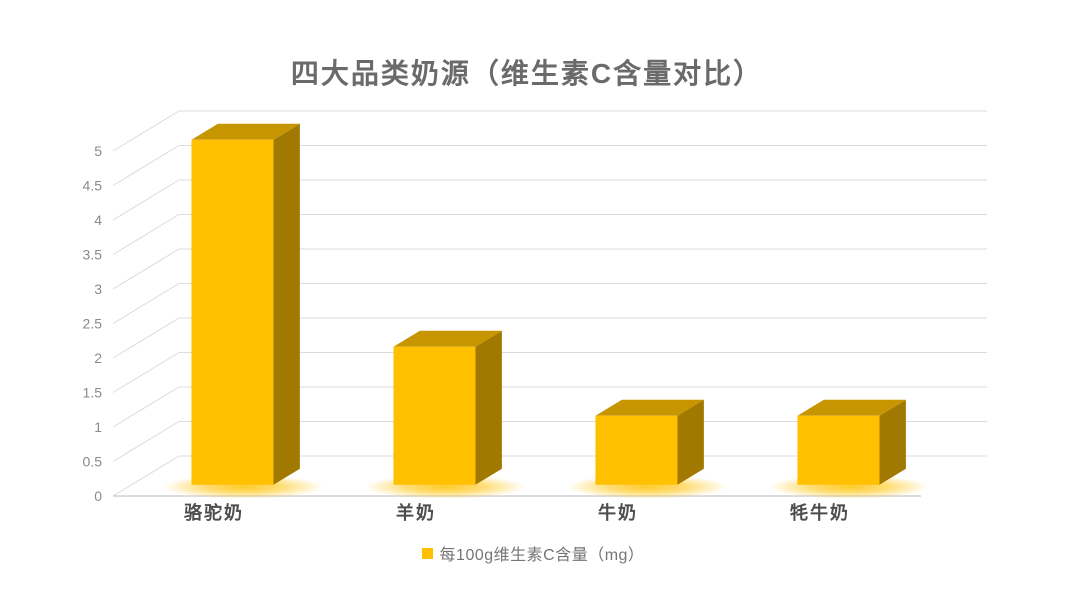  Describe the element at coordinates (98, 496) in the screenshot. I see `y-axis-tick-label: 0` at that location.